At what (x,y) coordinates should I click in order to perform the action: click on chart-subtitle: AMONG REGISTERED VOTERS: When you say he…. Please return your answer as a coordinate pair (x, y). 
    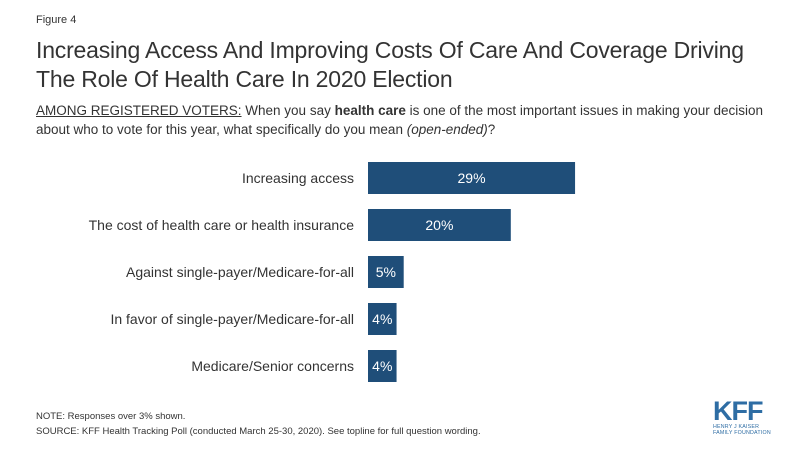
    Looking at the image, I should click on (406, 120).